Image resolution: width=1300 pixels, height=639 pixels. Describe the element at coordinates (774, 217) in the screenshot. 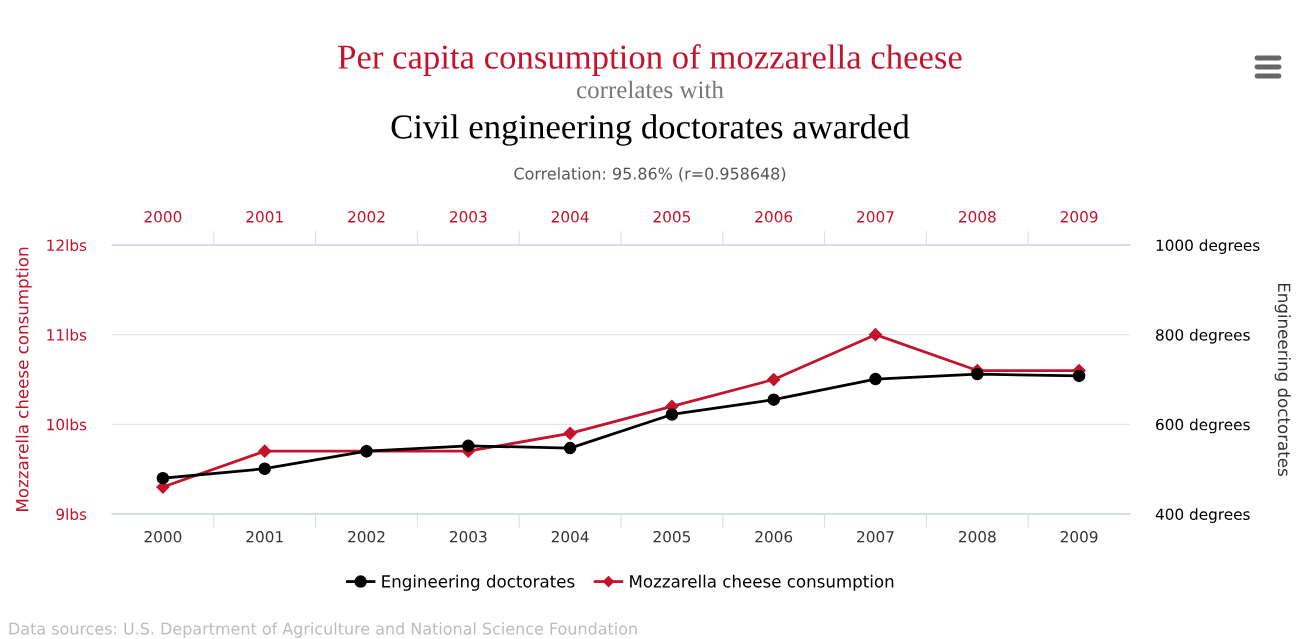

I see `category-label: 2006` at that location.